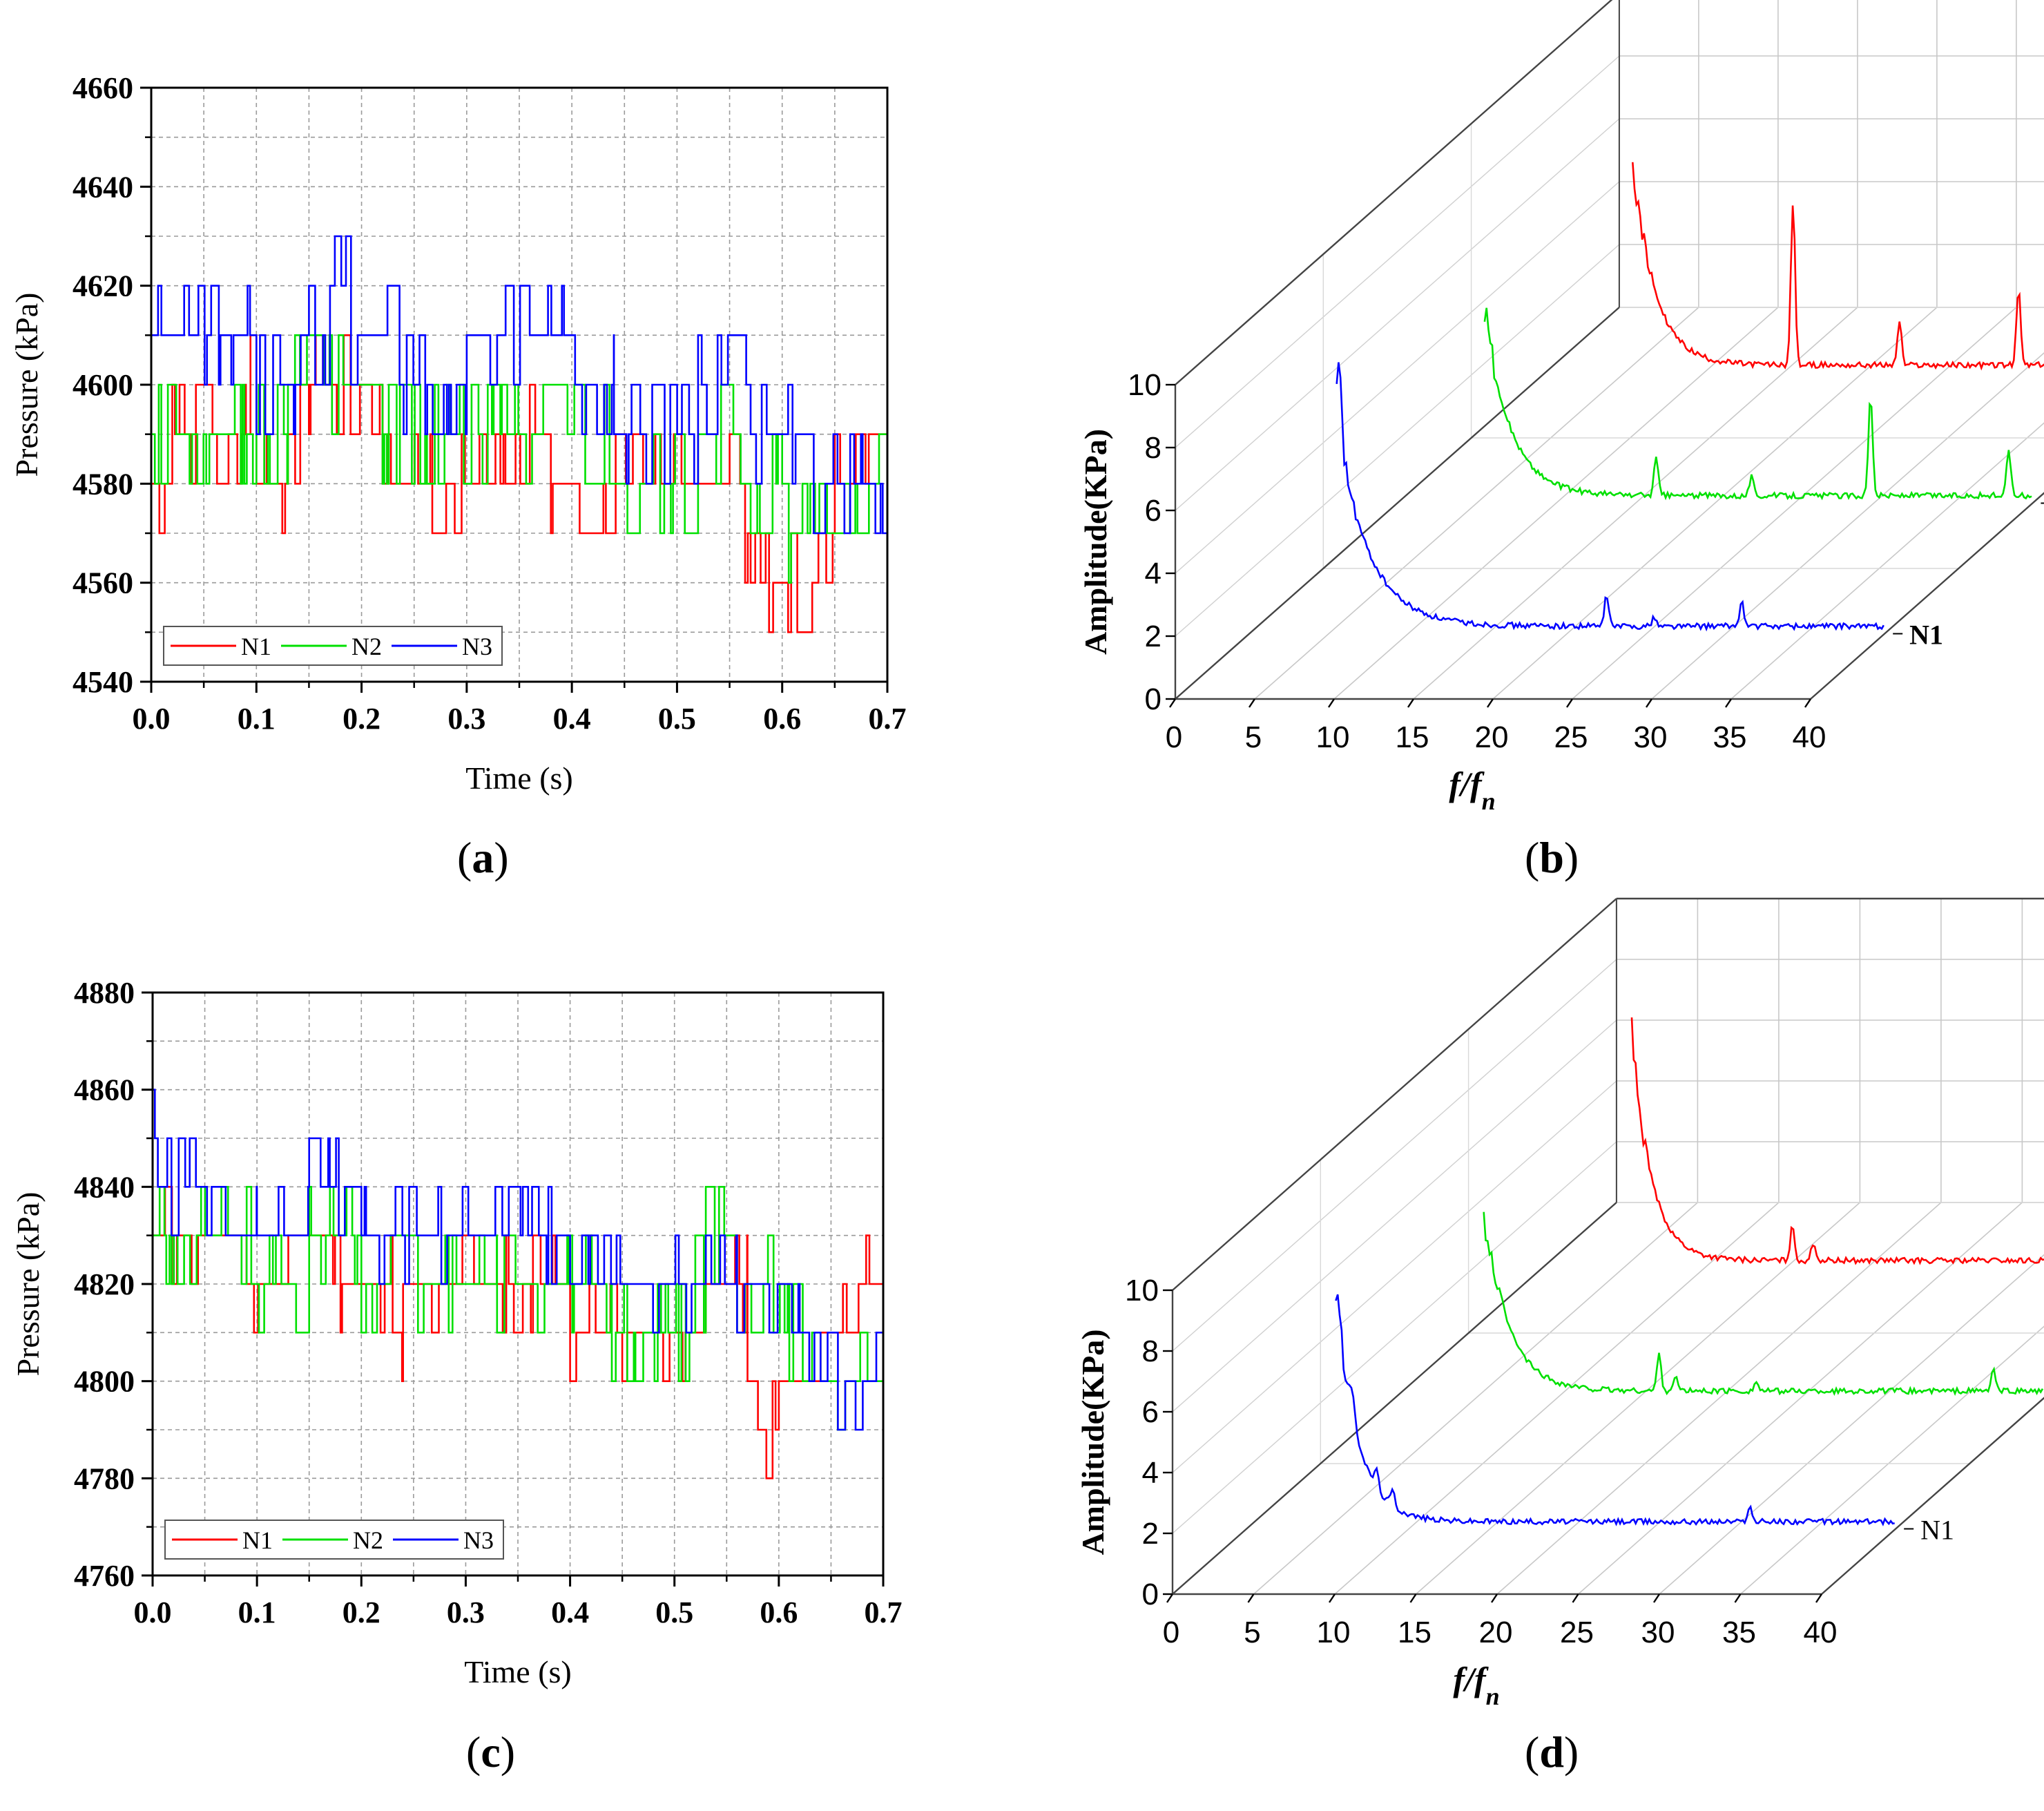 This screenshot has height=1811, width=2044. Describe the element at coordinates (1481, 1679) in the screenshot. I see `x-axis-label-f2: f` at that location.